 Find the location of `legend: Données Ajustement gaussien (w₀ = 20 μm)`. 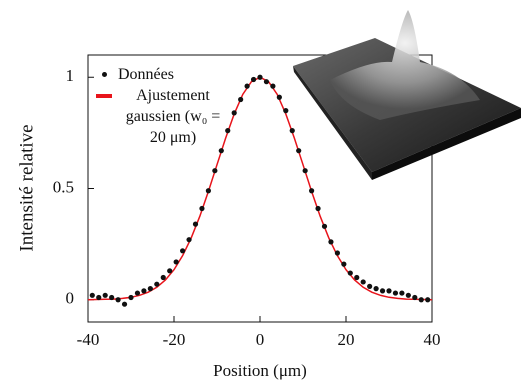

legend: Données Ajustement gaussien (w₀ = 20 μm) is located at coordinates (171, 106).